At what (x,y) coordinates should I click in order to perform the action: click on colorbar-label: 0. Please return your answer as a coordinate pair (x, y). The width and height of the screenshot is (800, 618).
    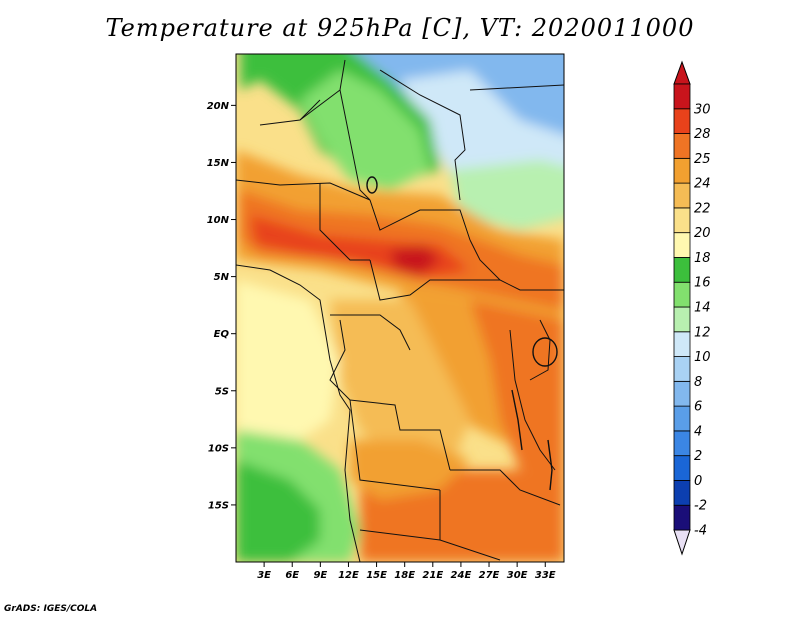
    Looking at the image, I should click on (698, 481).